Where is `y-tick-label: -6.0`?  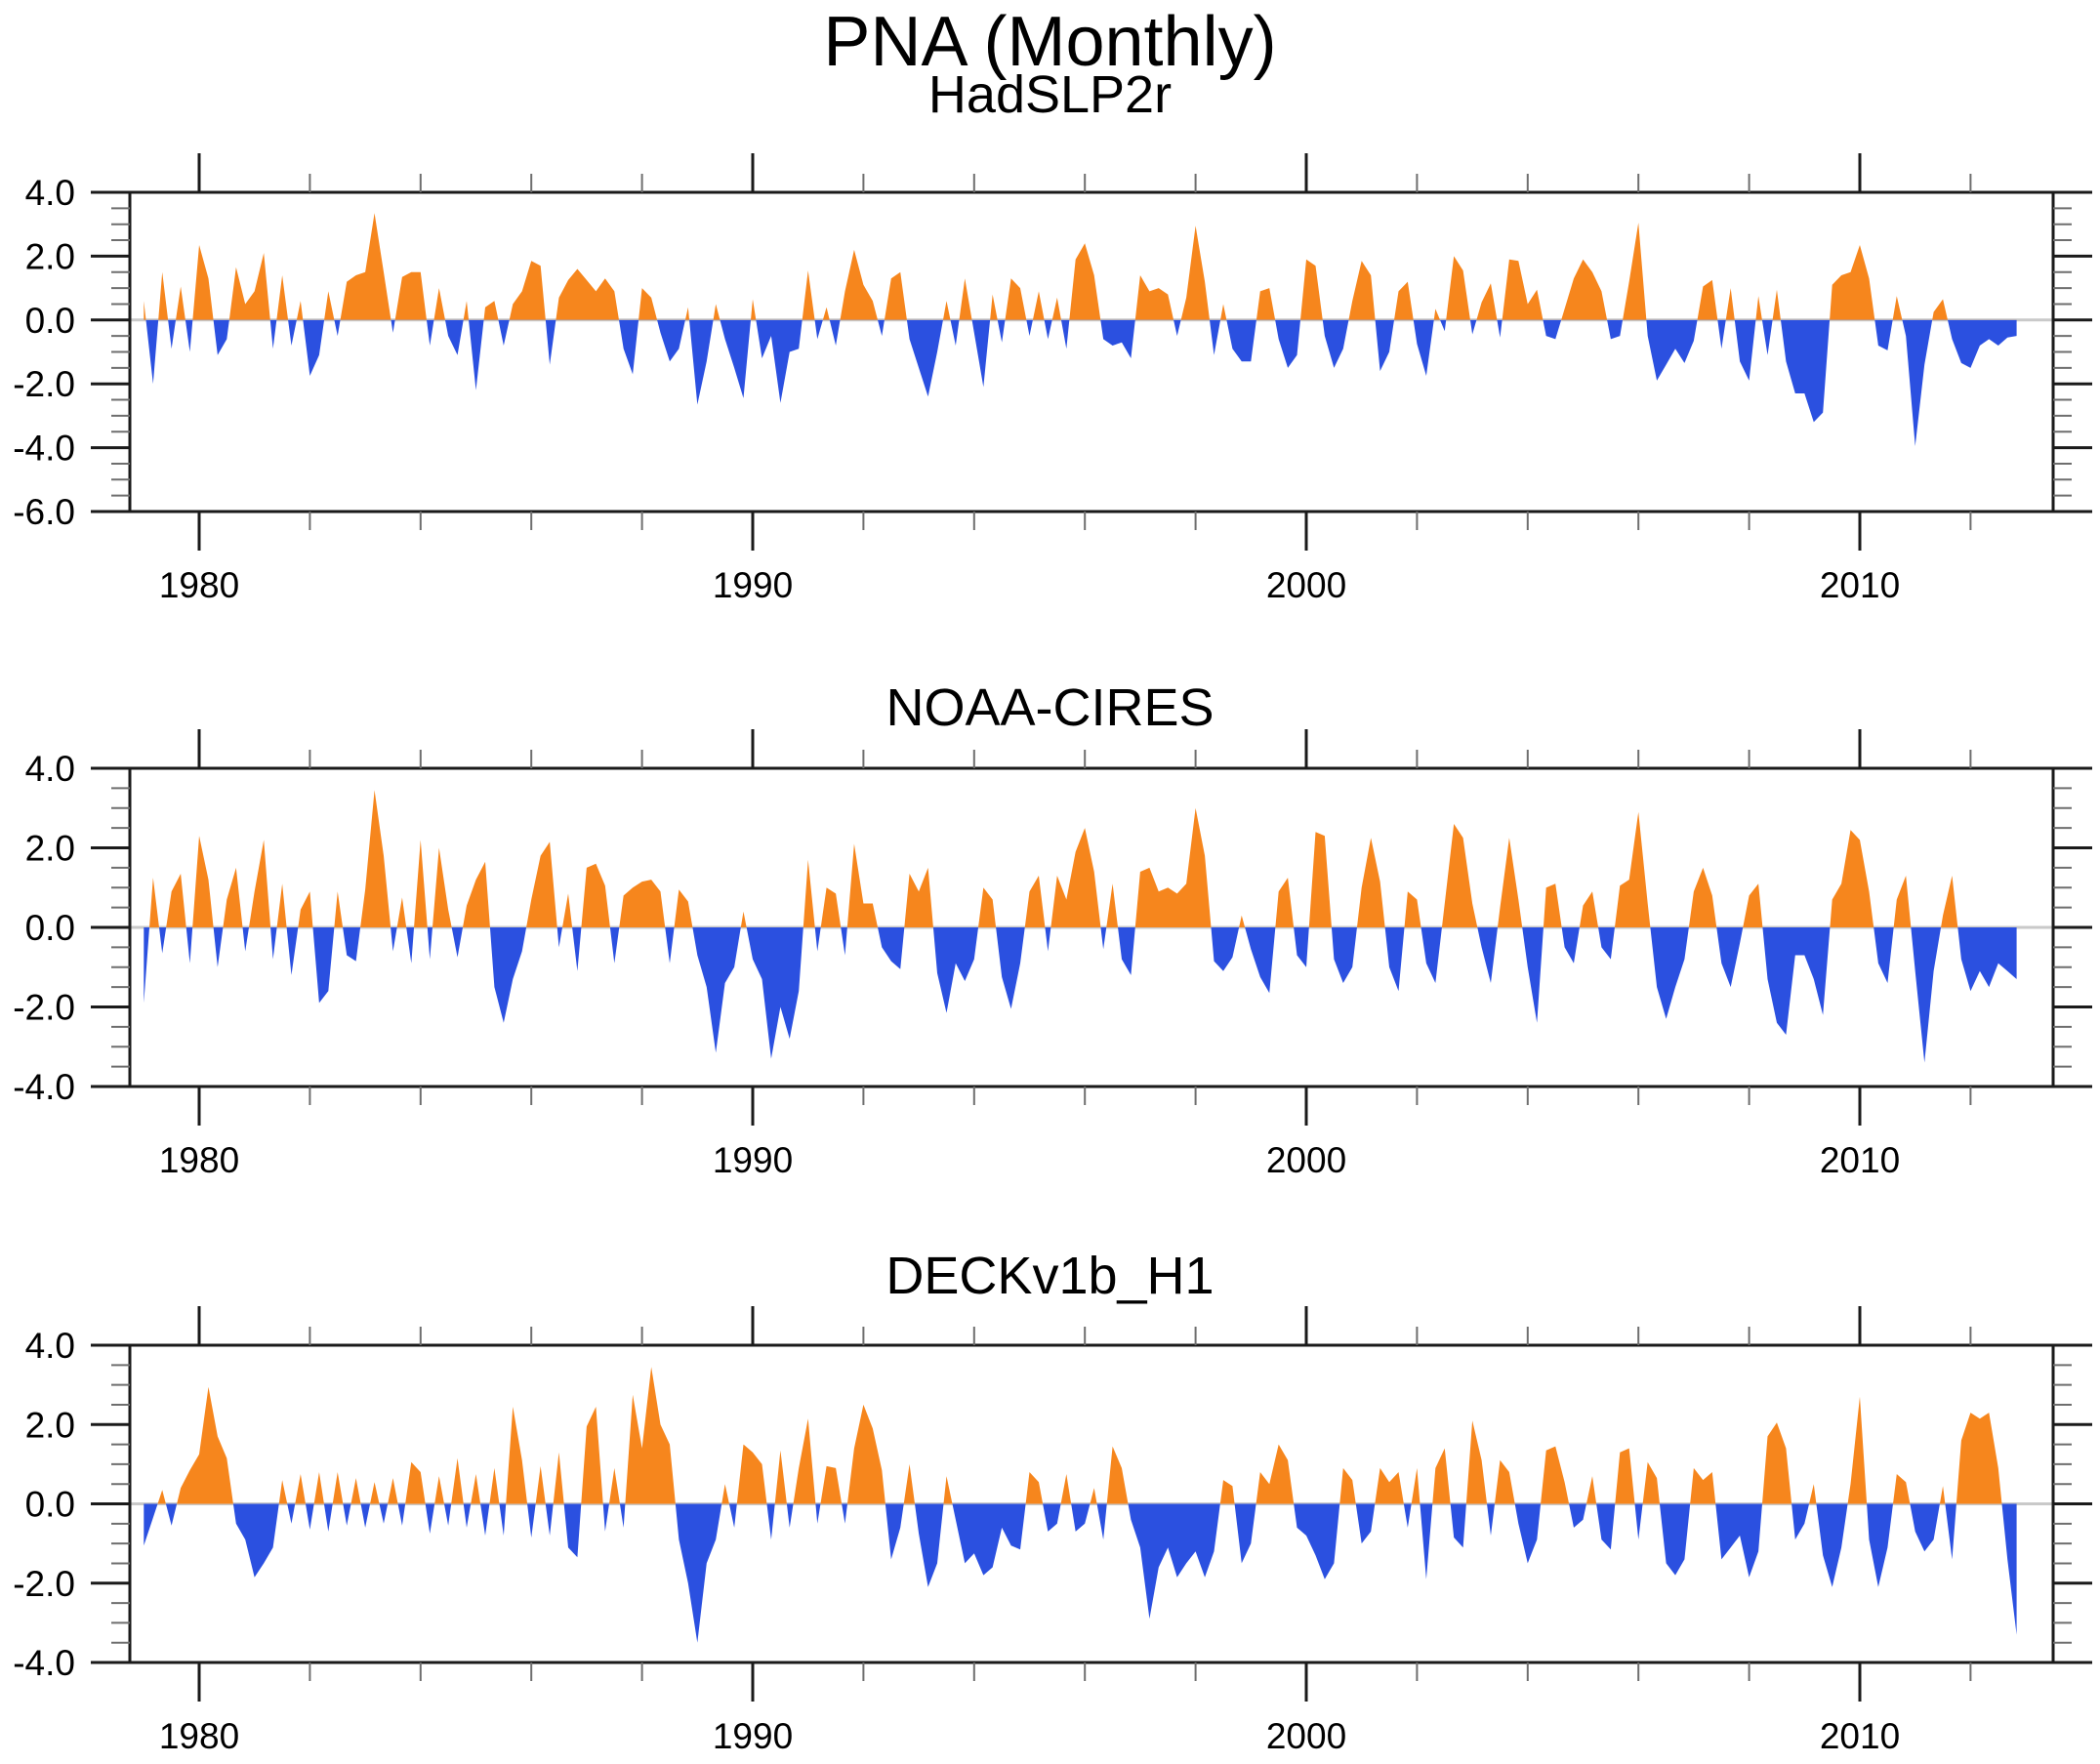
y-tick-label: -6.0 is located at coordinates (44, 512).